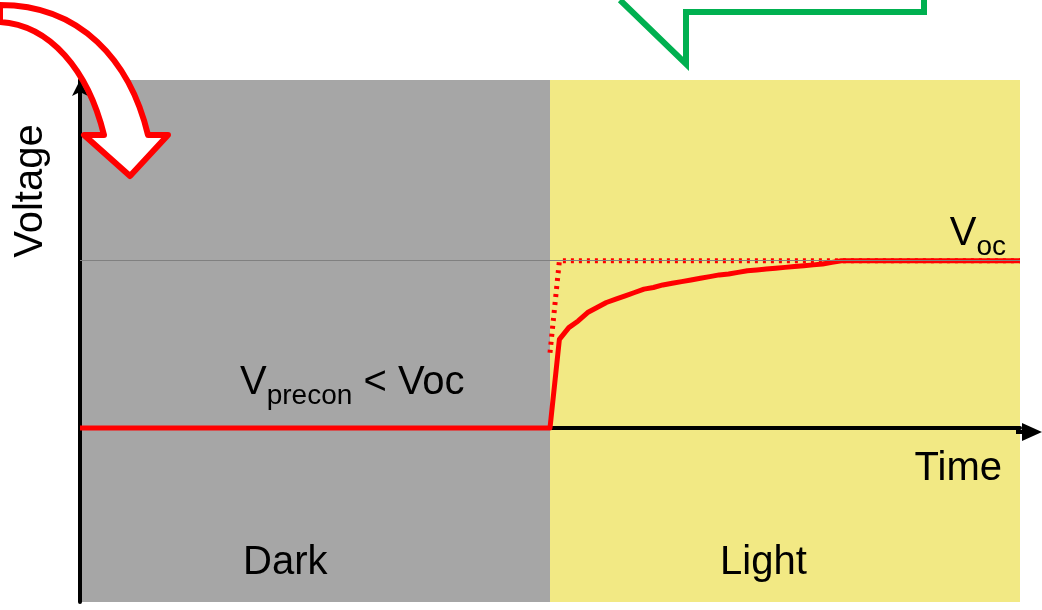 The height and width of the screenshot is (610, 1042). What do you see at coordinates (958, 466) in the screenshot?
I see `x-axis-title: Time` at bounding box center [958, 466].